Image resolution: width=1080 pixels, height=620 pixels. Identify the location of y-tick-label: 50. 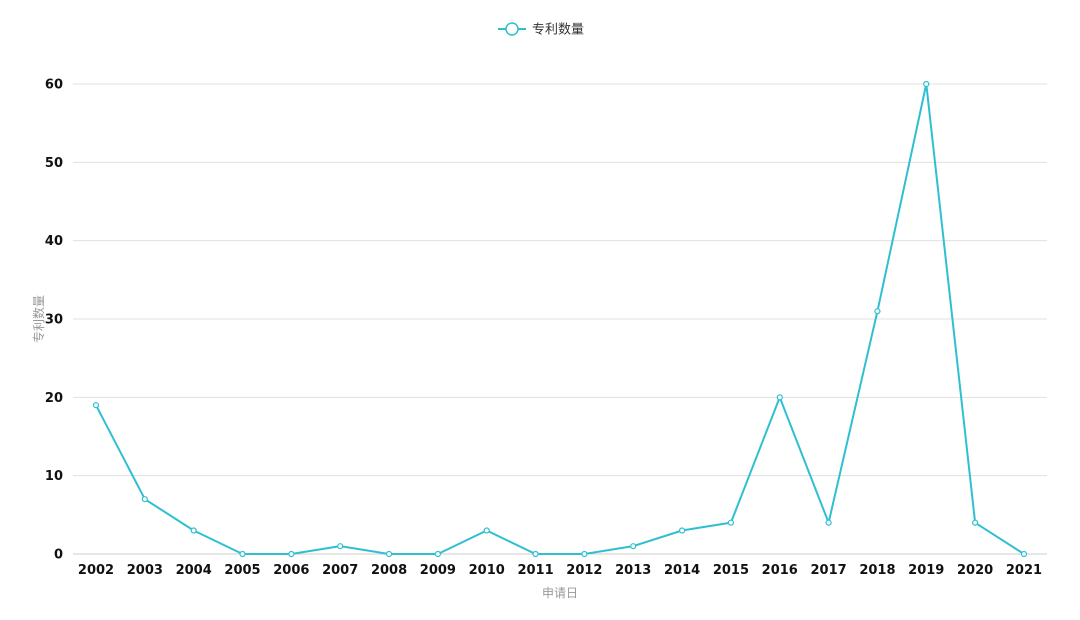
(54, 163).